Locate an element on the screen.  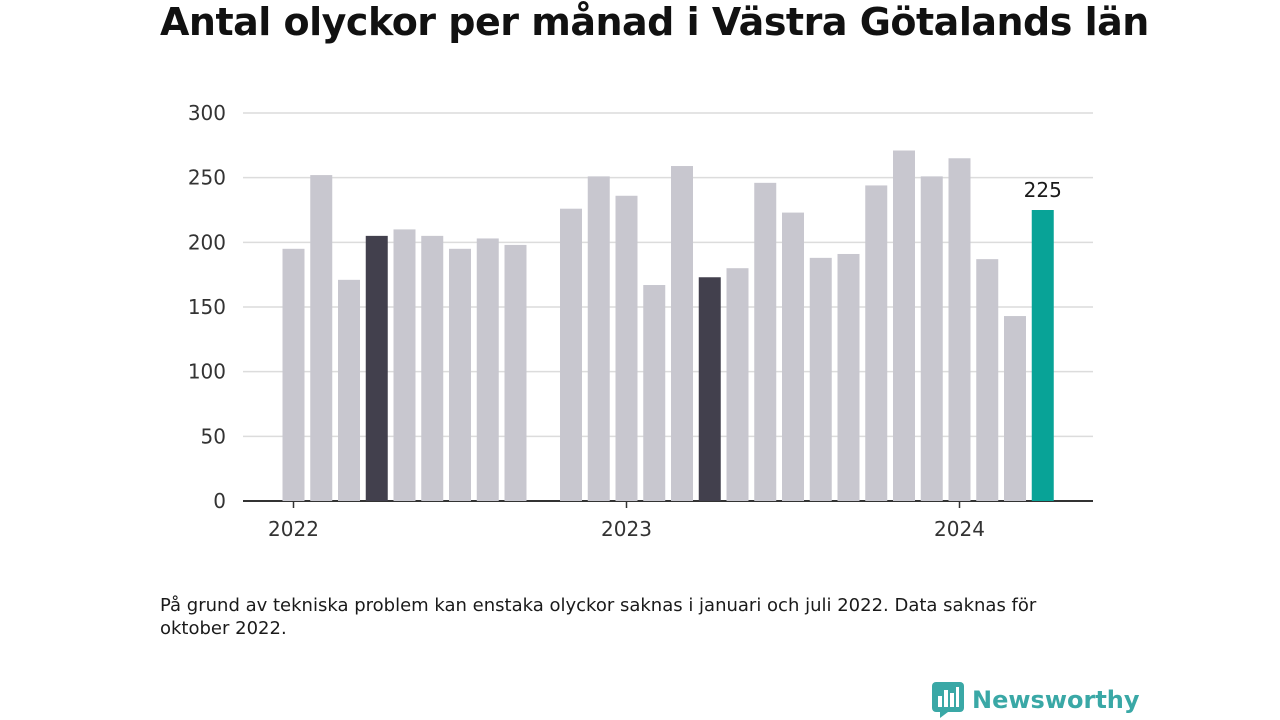
y-tick-label: 100 is located at coordinates (207, 372).